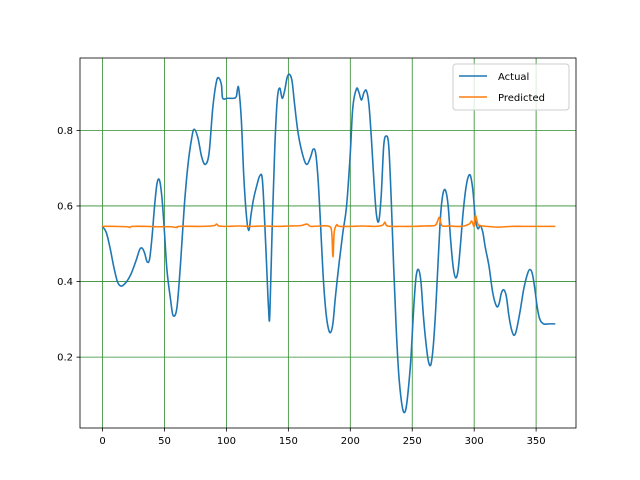  Describe the element at coordinates (350, 441) in the screenshot. I see `x-tick-label: 200` at that location.